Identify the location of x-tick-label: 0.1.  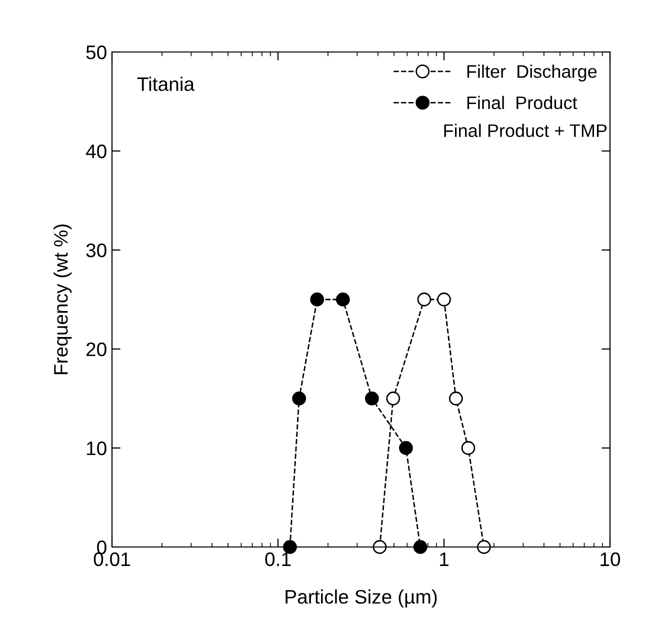
(278, 559).